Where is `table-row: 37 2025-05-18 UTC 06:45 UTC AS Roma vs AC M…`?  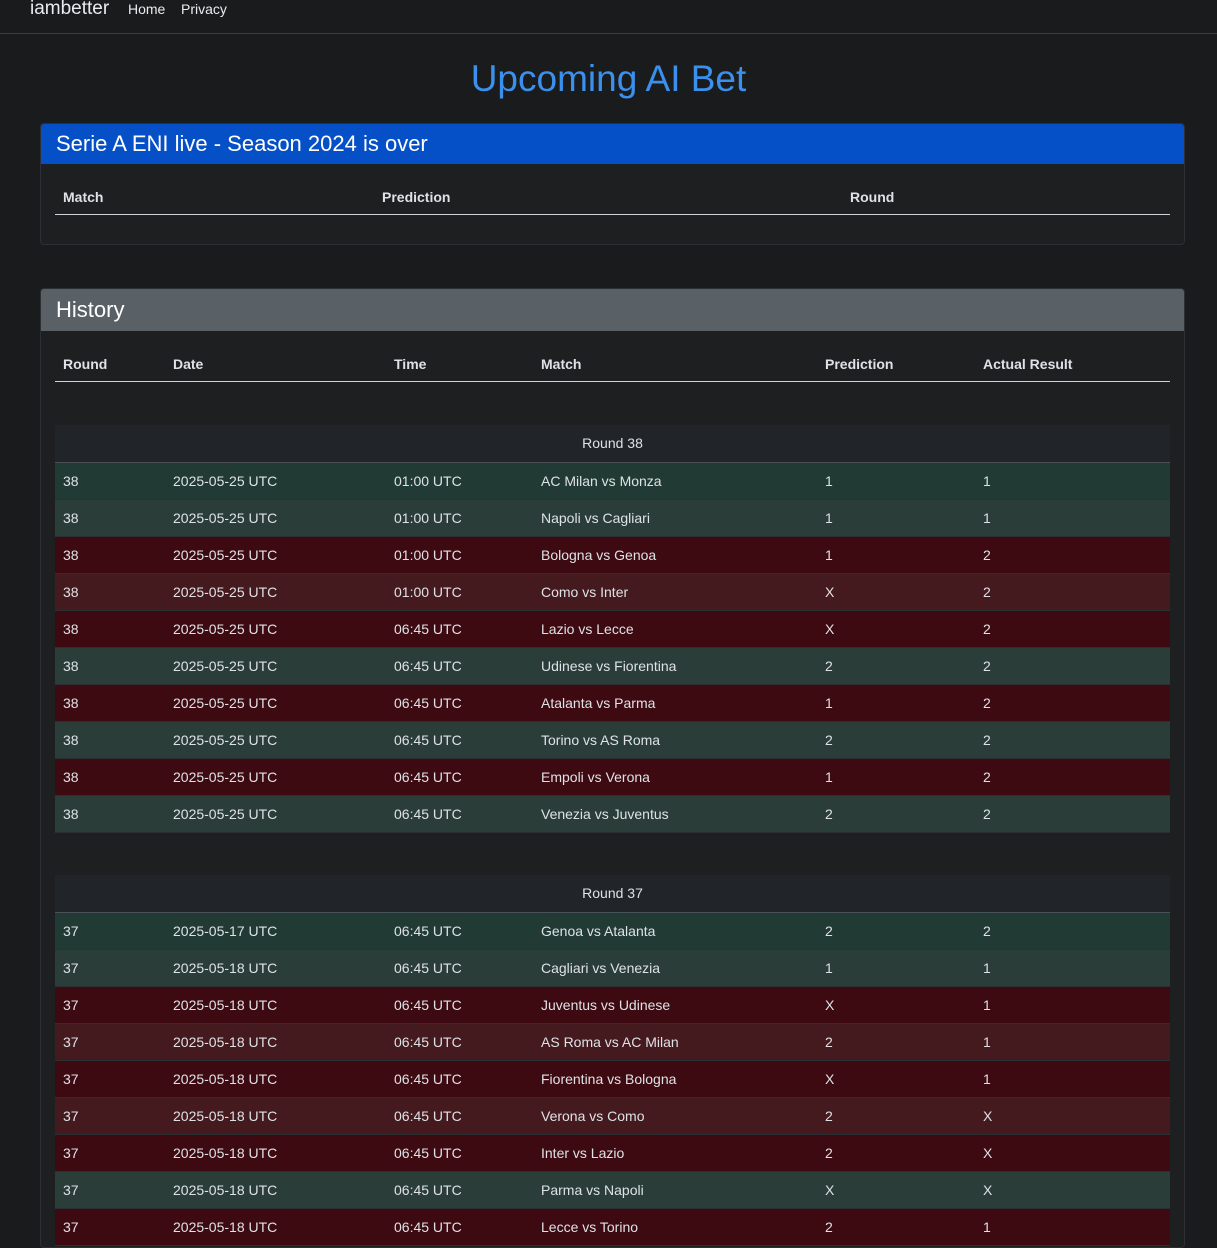
table-row: 37 2025-05-18 UTC 06:45 UTC AS Roma vs AC M… is located at coordinates (612, 1042).